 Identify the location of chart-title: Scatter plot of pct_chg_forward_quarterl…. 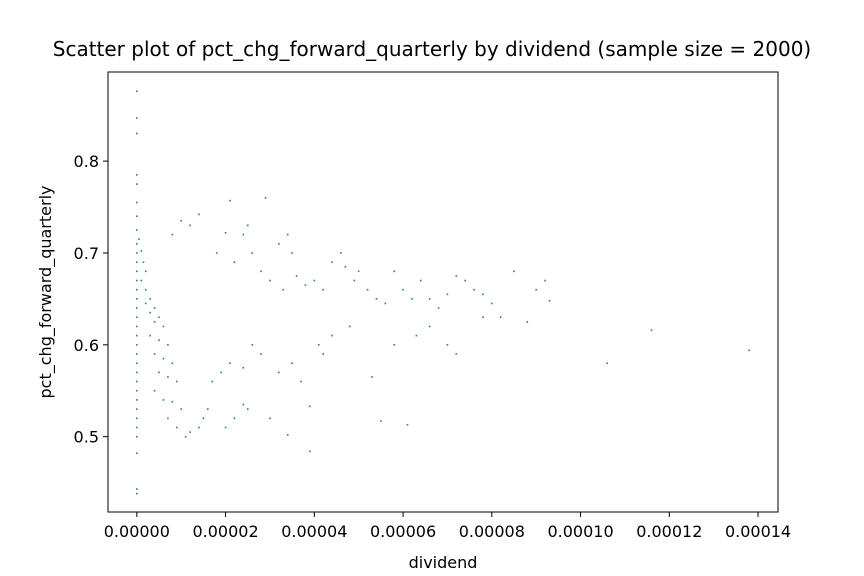
(432, 49).